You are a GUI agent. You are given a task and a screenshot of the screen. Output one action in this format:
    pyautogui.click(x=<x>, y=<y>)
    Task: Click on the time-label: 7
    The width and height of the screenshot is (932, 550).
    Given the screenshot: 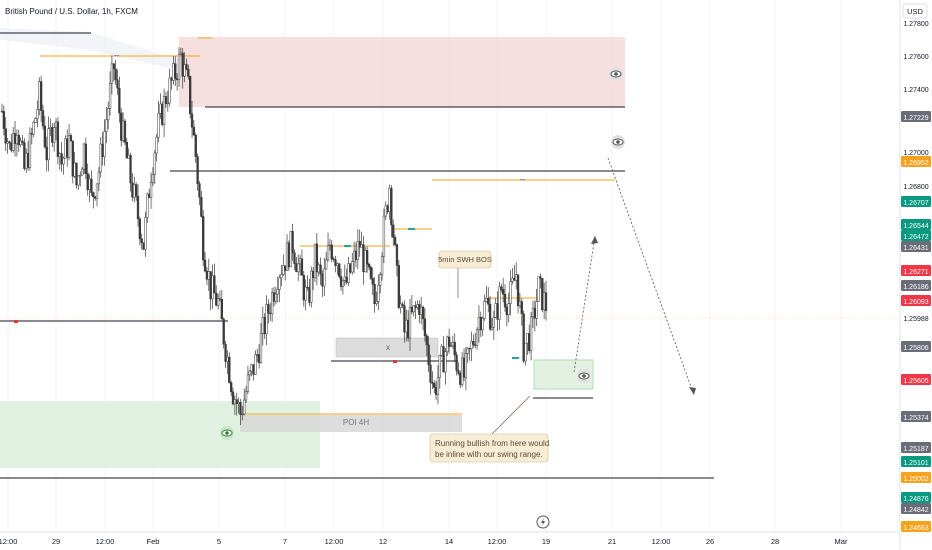 What is the action you would take?
    pyautogui.click(x=285, y=541)
    